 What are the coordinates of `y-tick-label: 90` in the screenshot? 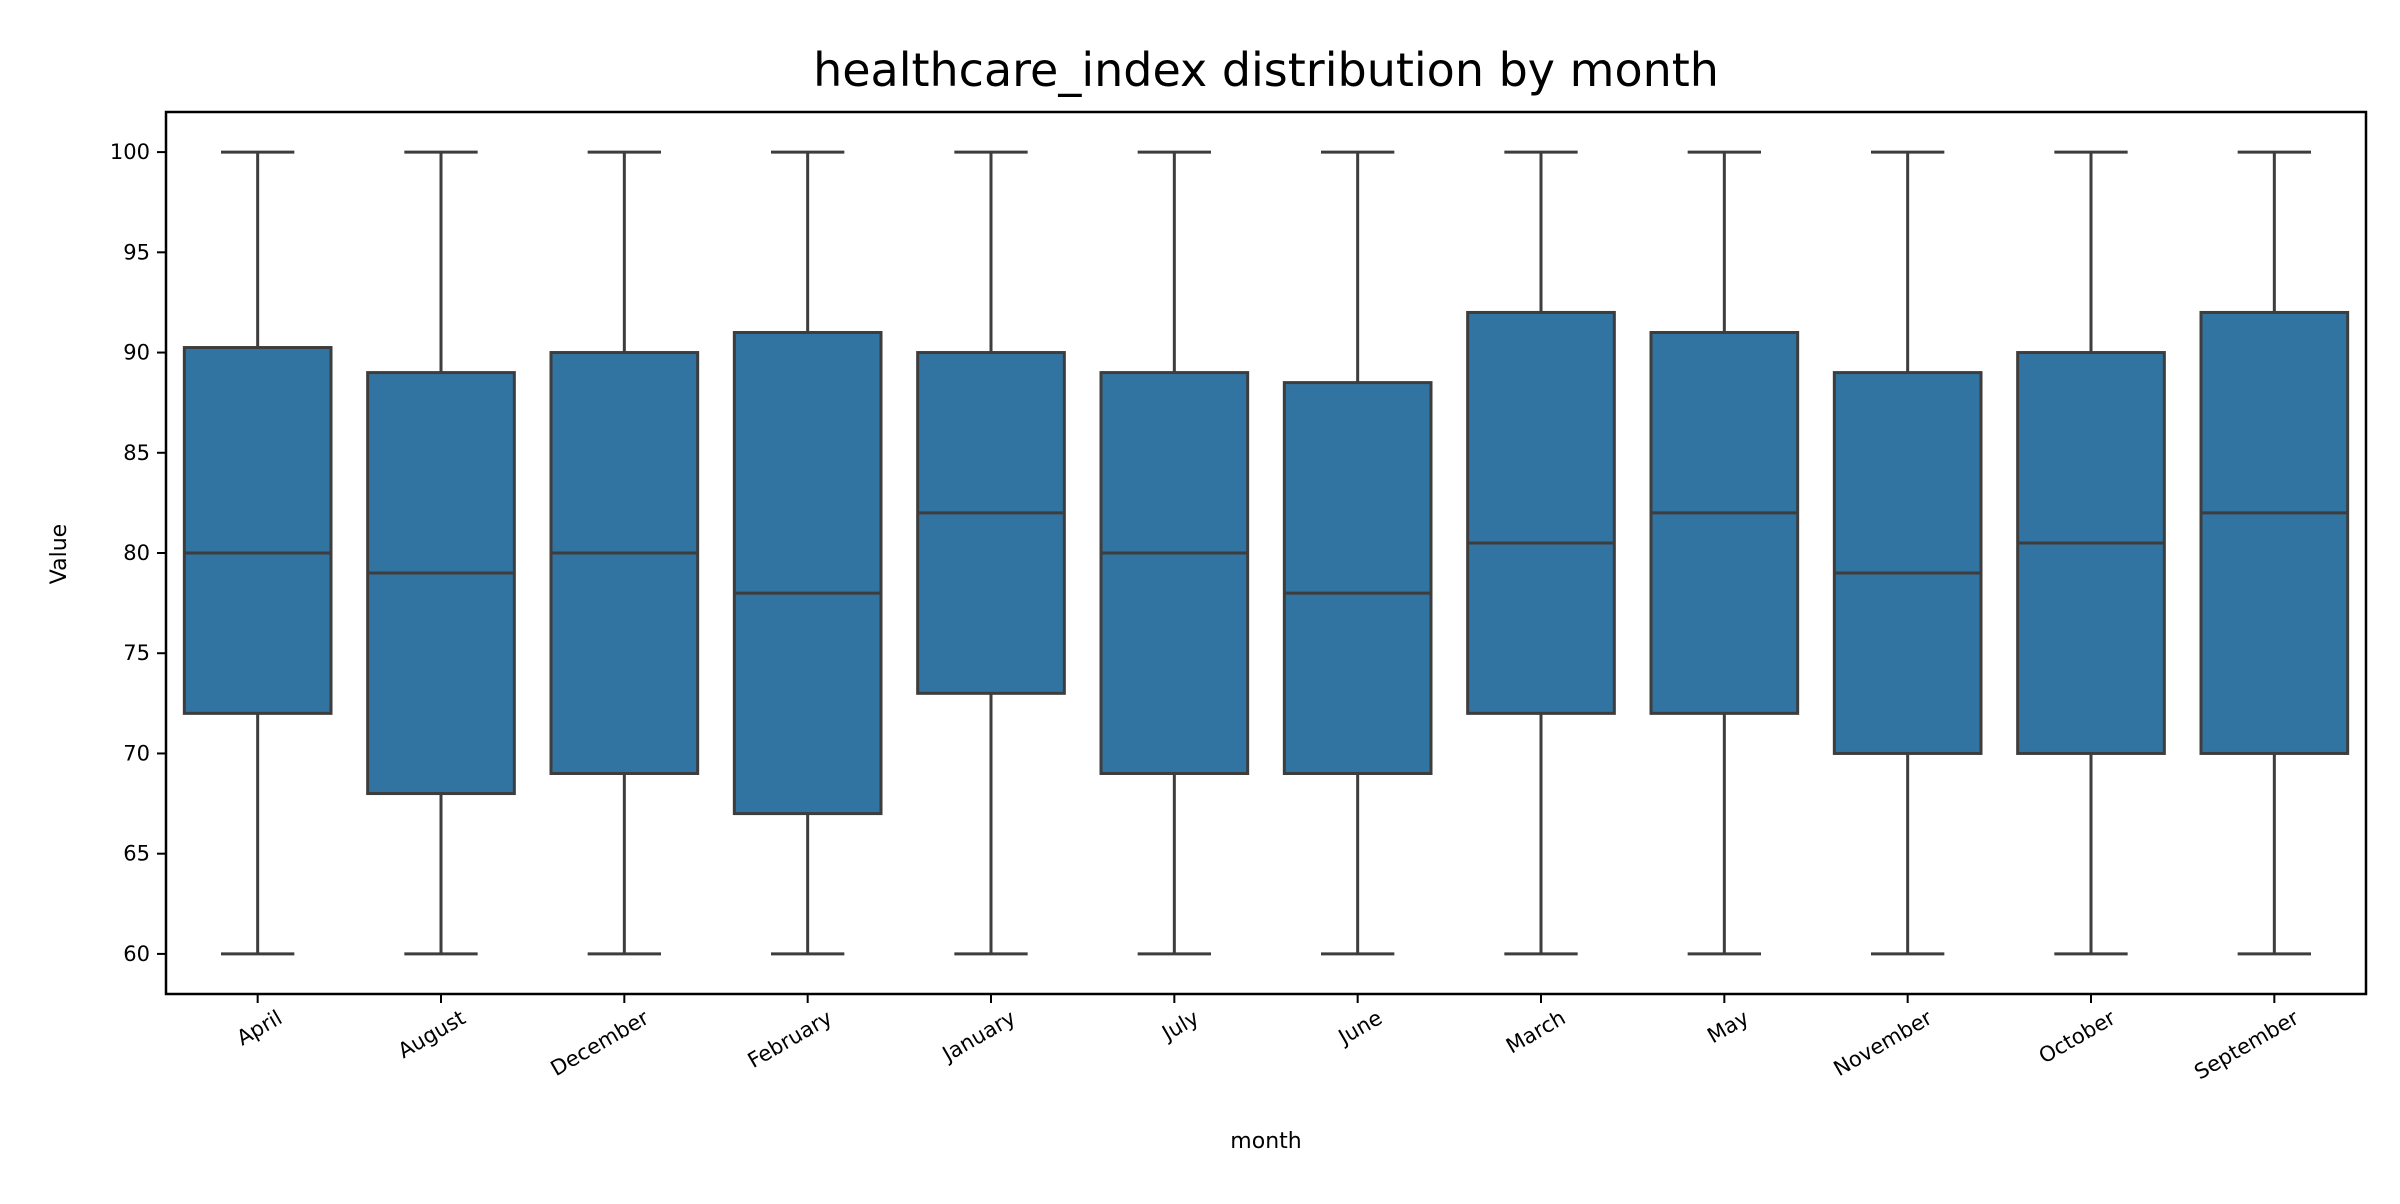 It's located at (136, 353).